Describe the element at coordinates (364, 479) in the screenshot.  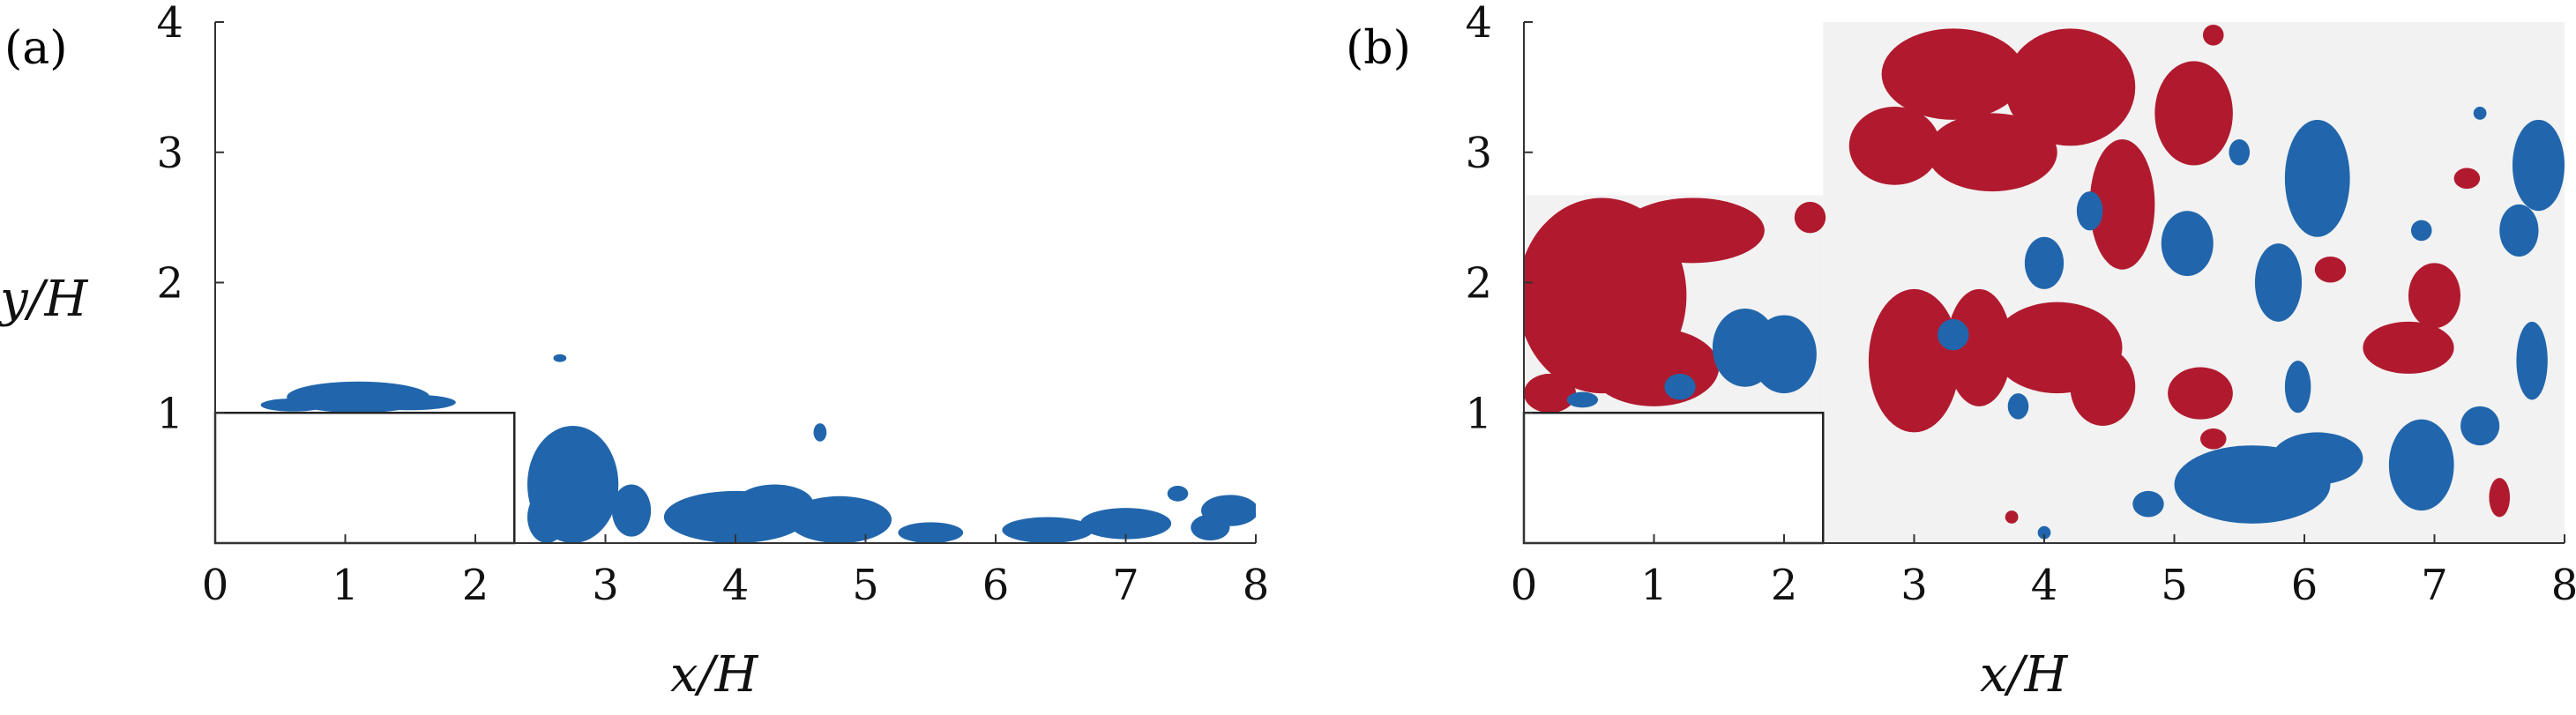
I see `panel-a-step` at that location.